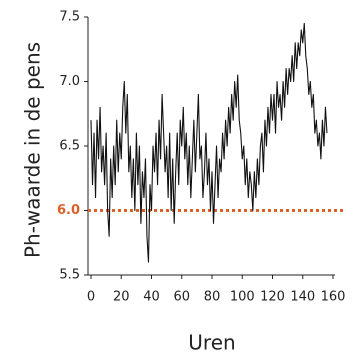  Describe the element at coordinates (69, 275) in the screenshot. I see `y-tick-label: 5.5` at that location.